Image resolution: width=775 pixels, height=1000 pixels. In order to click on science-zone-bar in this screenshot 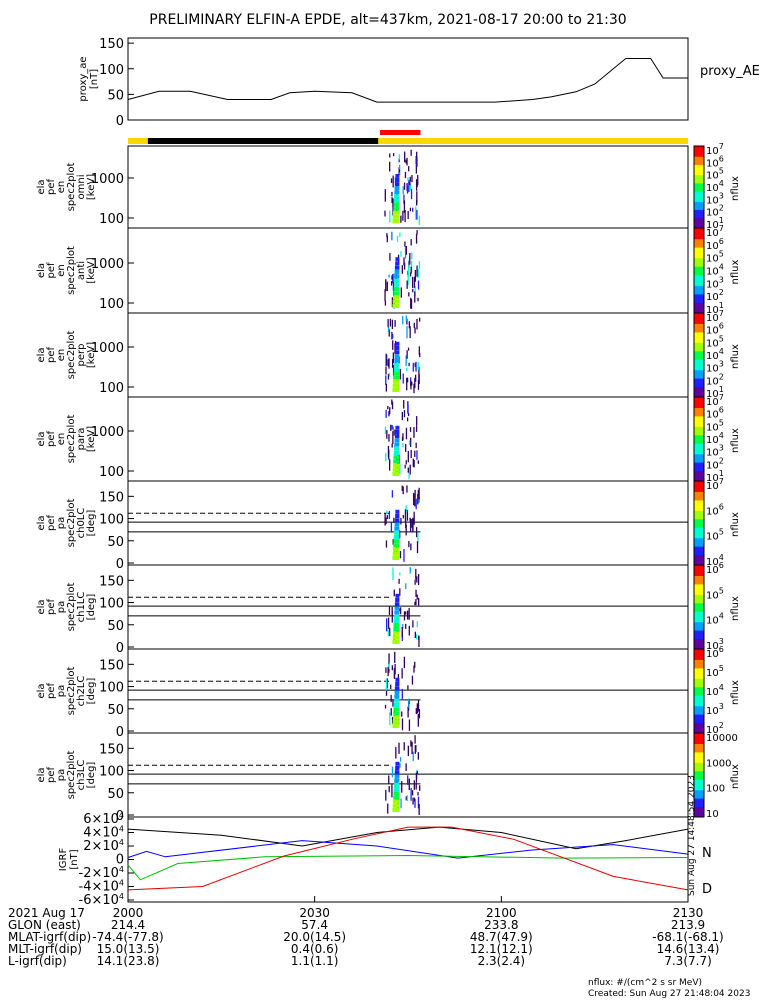, I will do `click(408, 141)`.